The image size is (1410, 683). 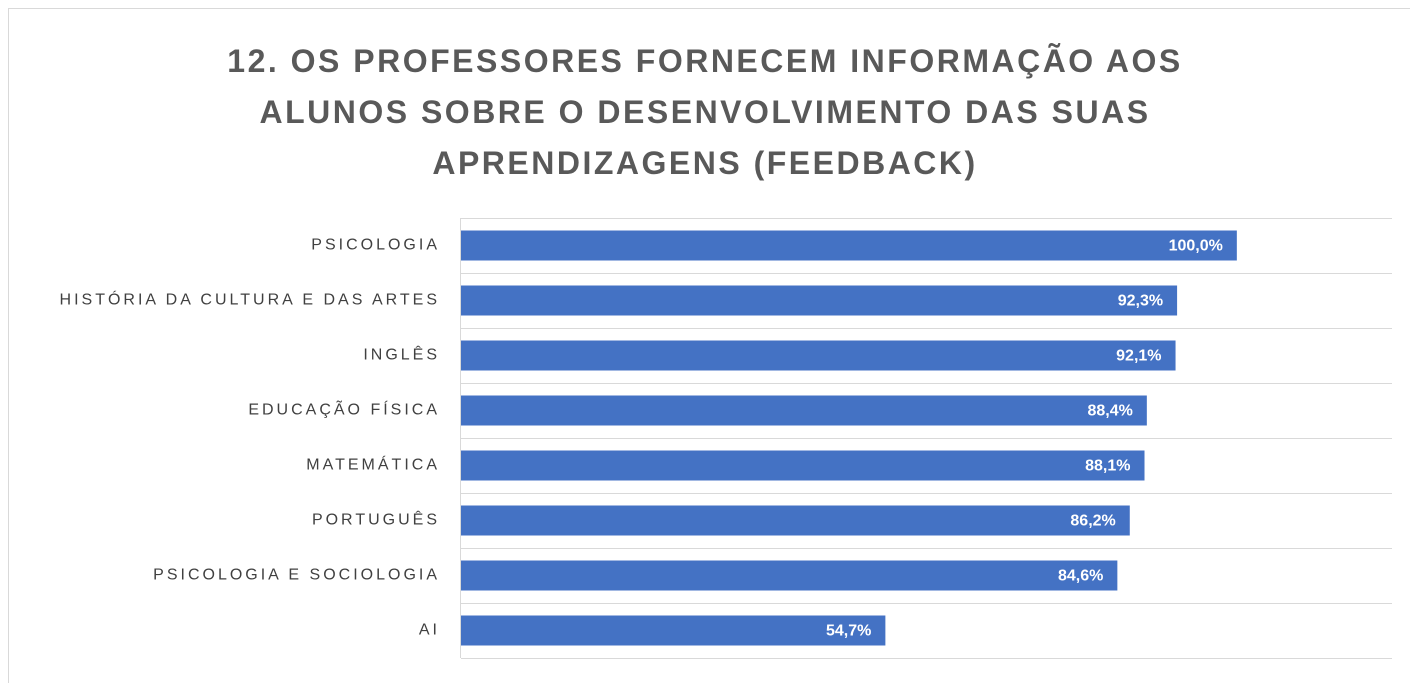 I want to click on value-label: 54,7%, so click(x=848, y=631).